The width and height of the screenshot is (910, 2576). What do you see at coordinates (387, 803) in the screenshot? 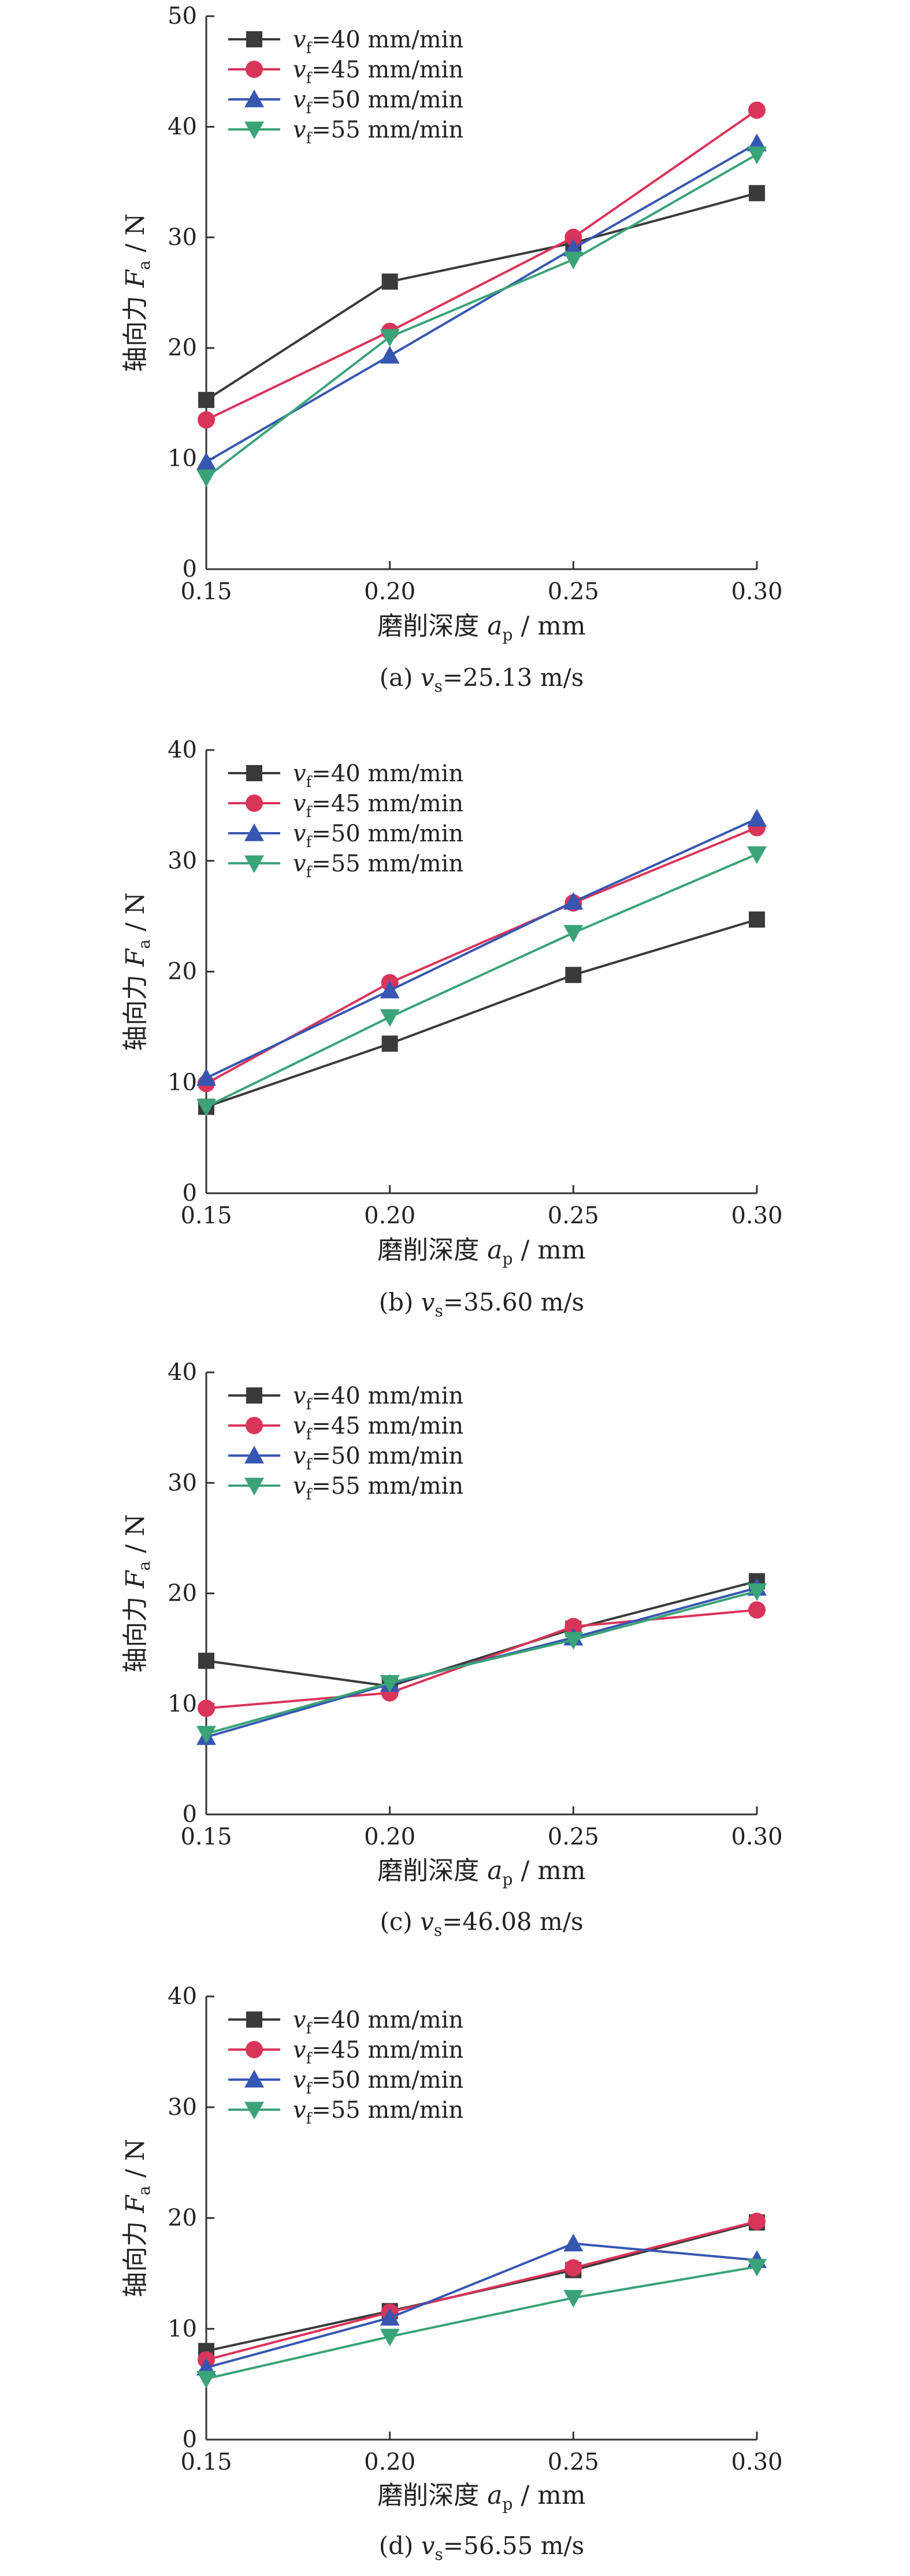
I see `legend-label-rest: =45 mm/min` at bounding box center [387, 803].